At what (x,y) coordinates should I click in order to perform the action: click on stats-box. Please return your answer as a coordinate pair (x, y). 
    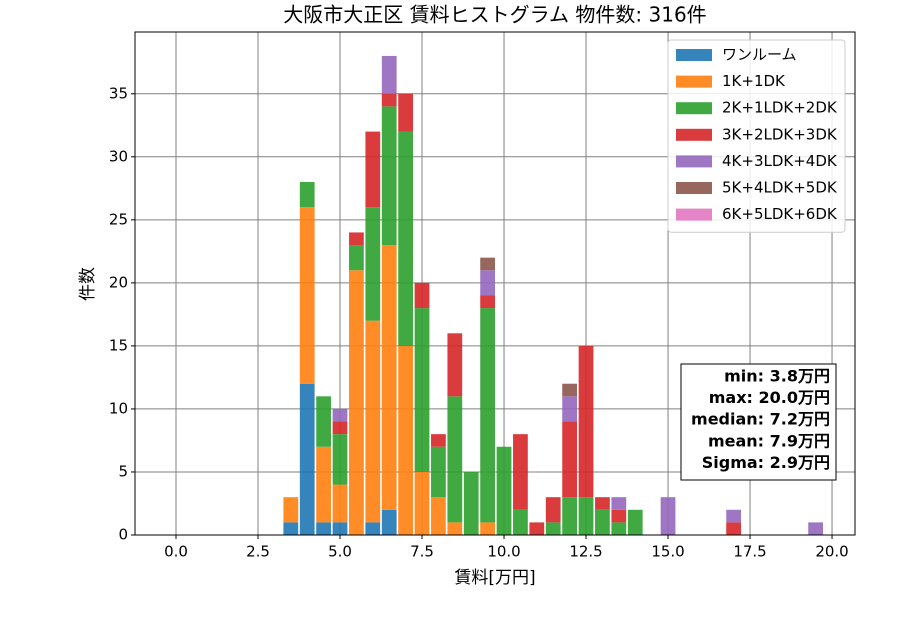
    Looking at the image, I should click on (758, 422).